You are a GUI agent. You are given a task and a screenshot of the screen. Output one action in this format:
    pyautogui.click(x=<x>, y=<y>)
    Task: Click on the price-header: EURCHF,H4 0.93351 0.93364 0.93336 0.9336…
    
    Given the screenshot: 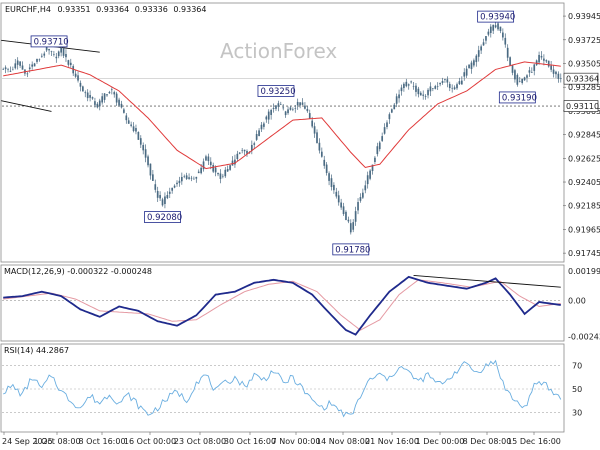 What is the action you would take?
    pyautogui.click(x=105, y=9)
    